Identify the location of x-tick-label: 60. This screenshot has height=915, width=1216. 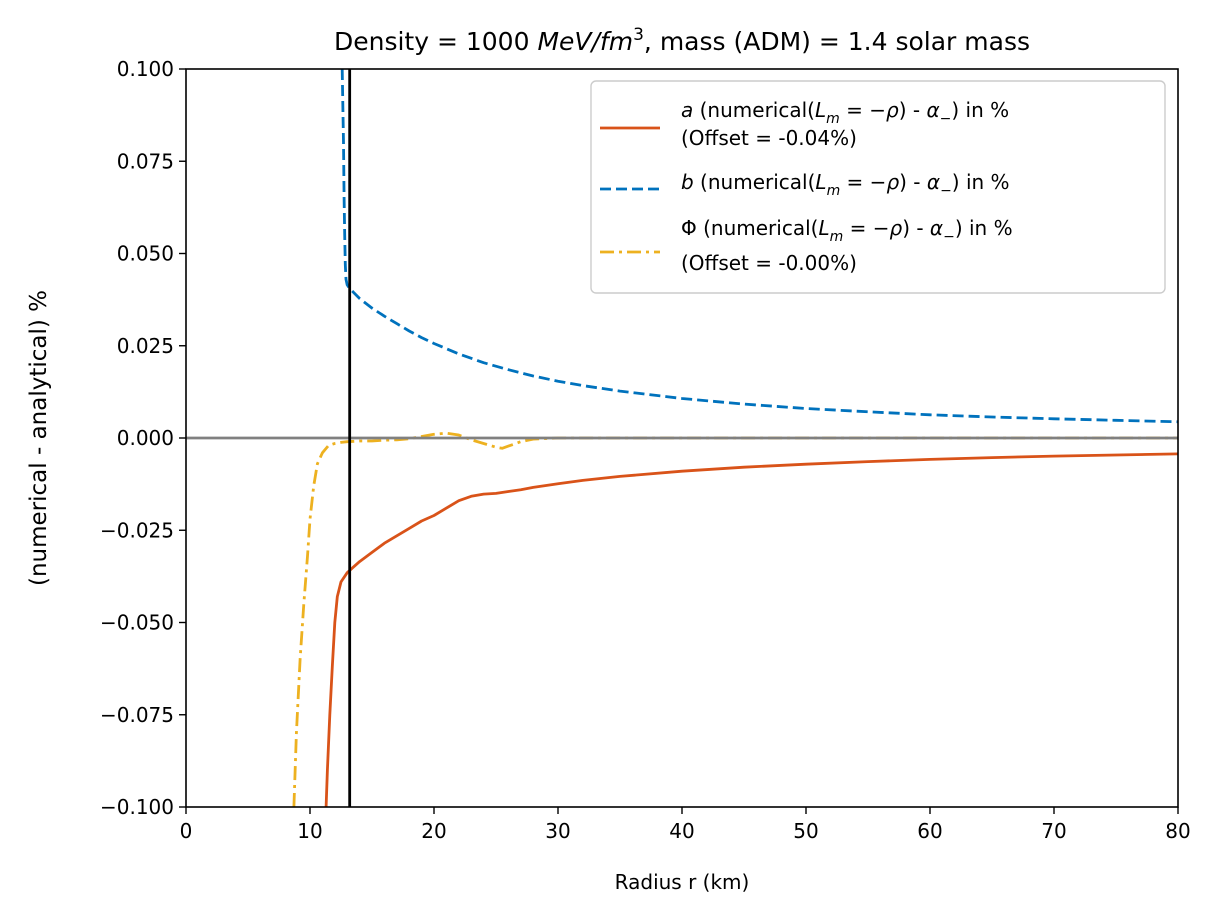
(929, 831).